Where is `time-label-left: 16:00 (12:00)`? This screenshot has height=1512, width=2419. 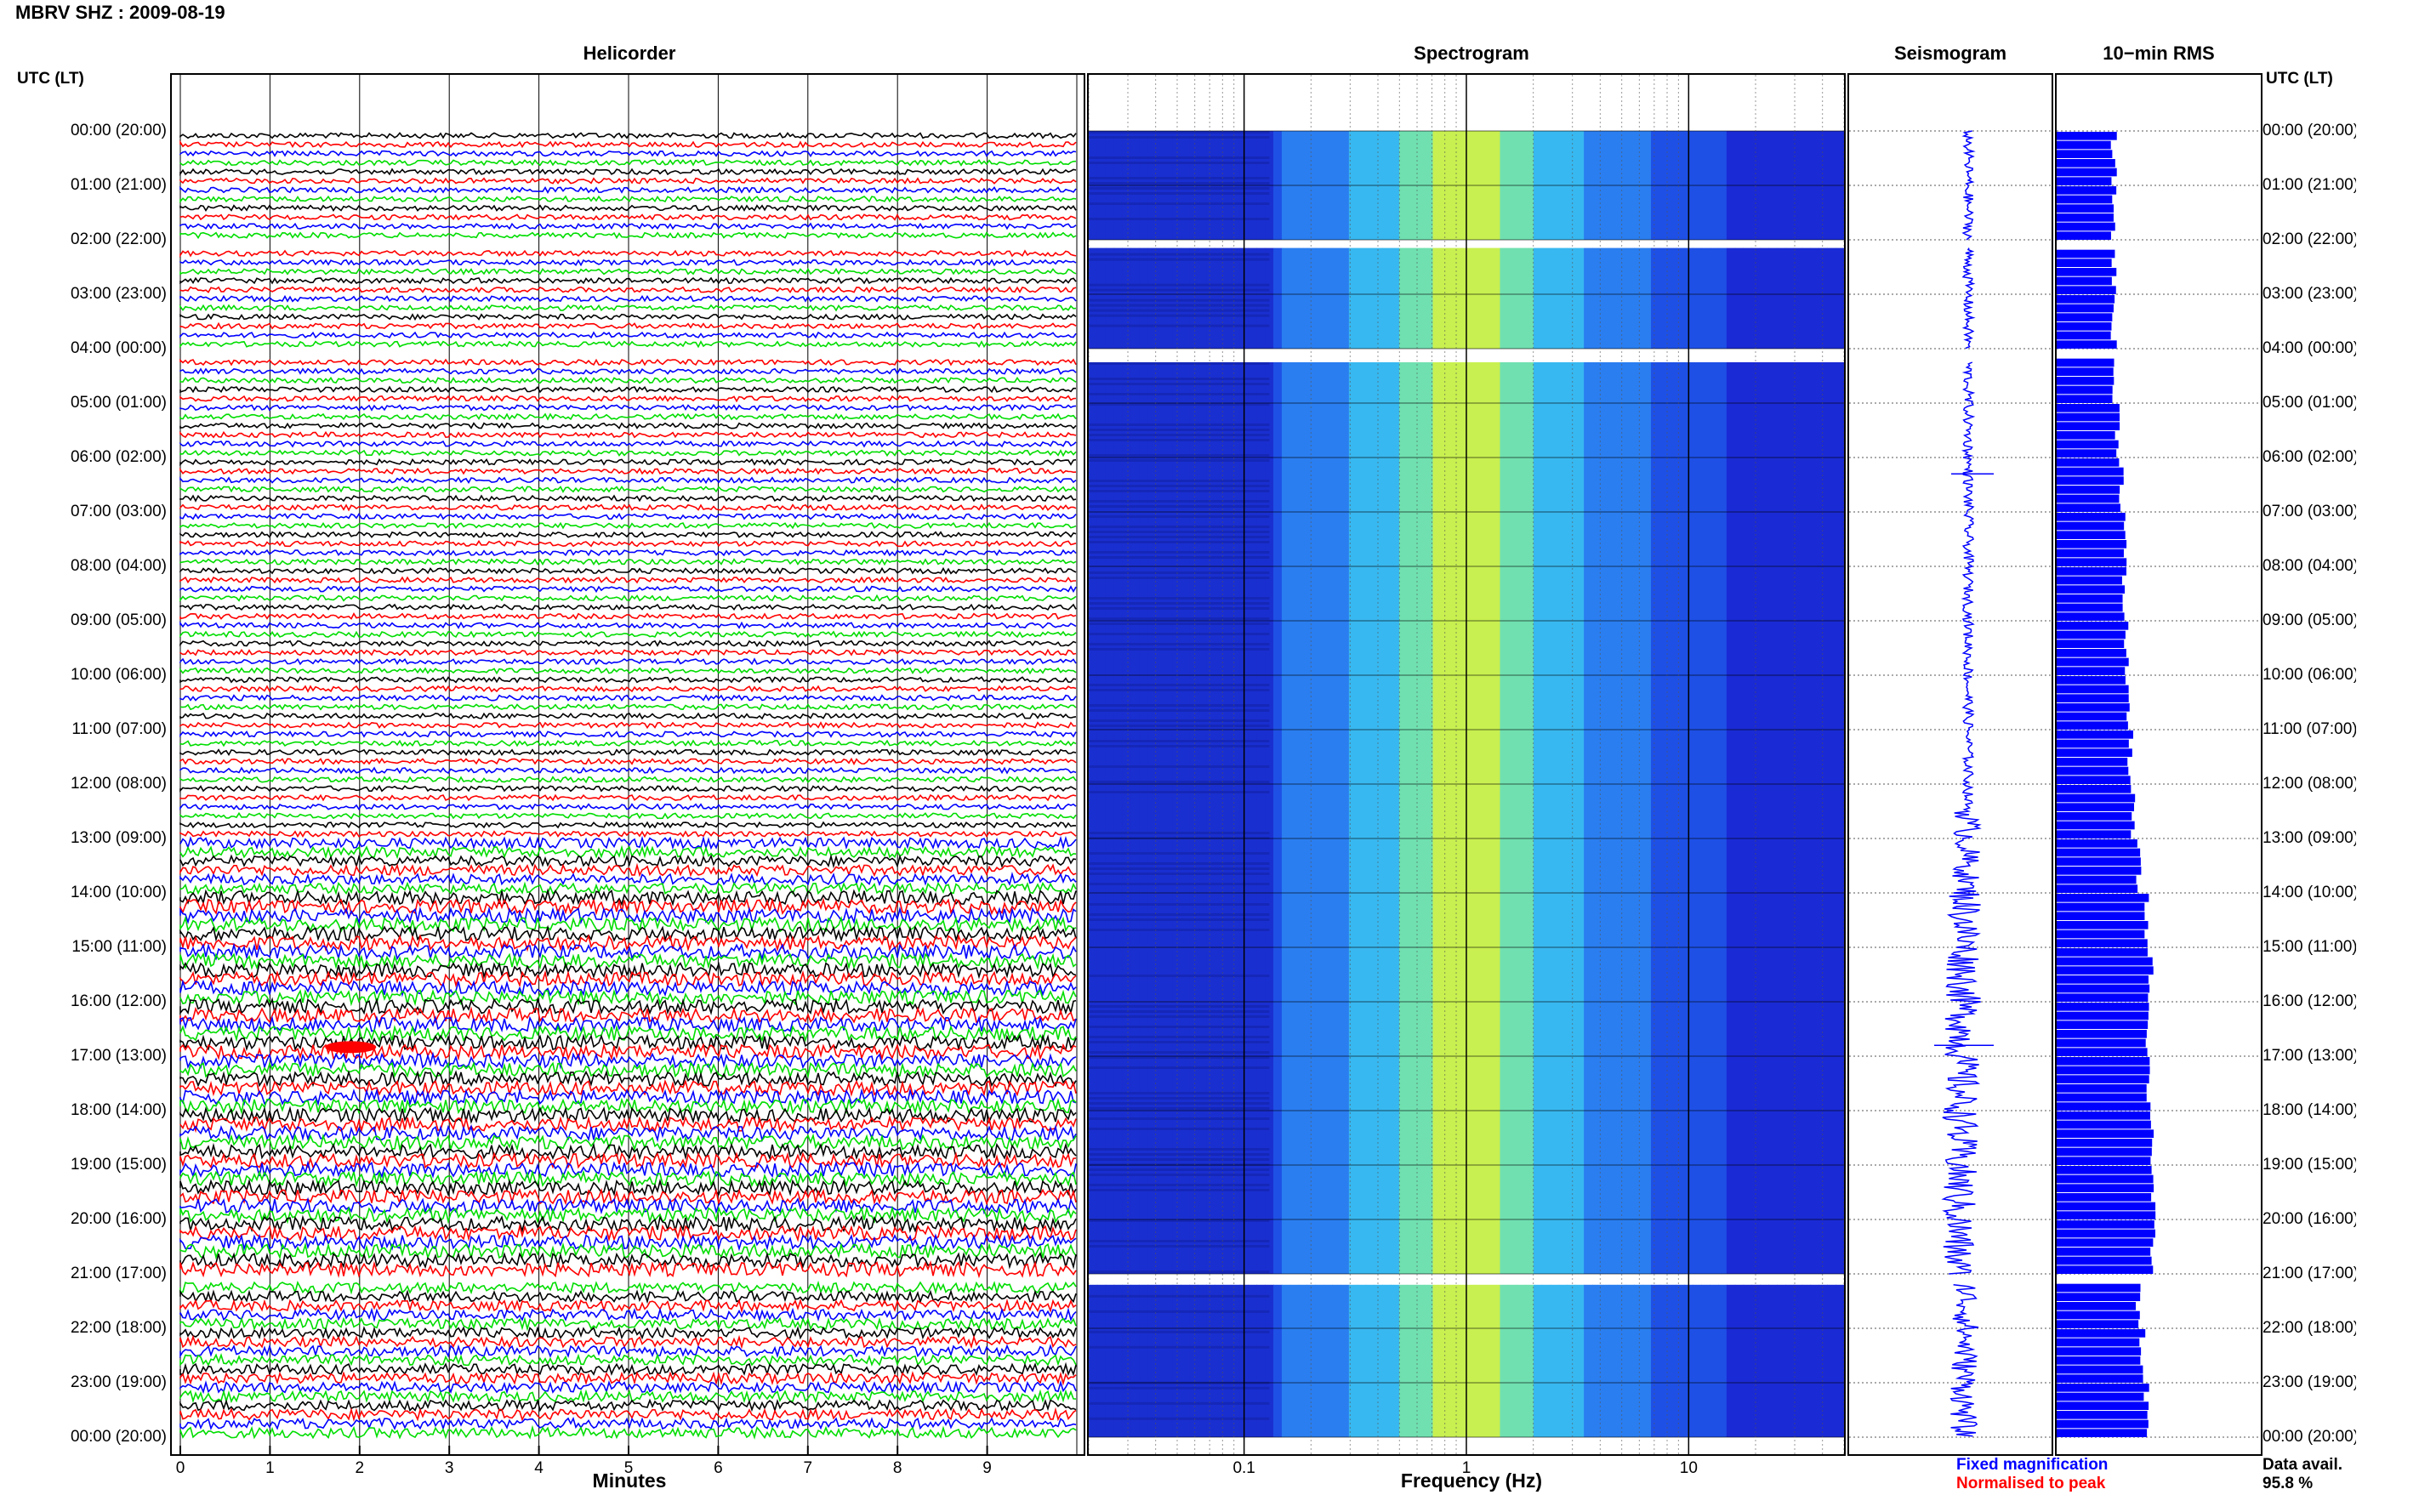
time-label-left: 16:00 (12:00) is located at coordinates (118, 1001).